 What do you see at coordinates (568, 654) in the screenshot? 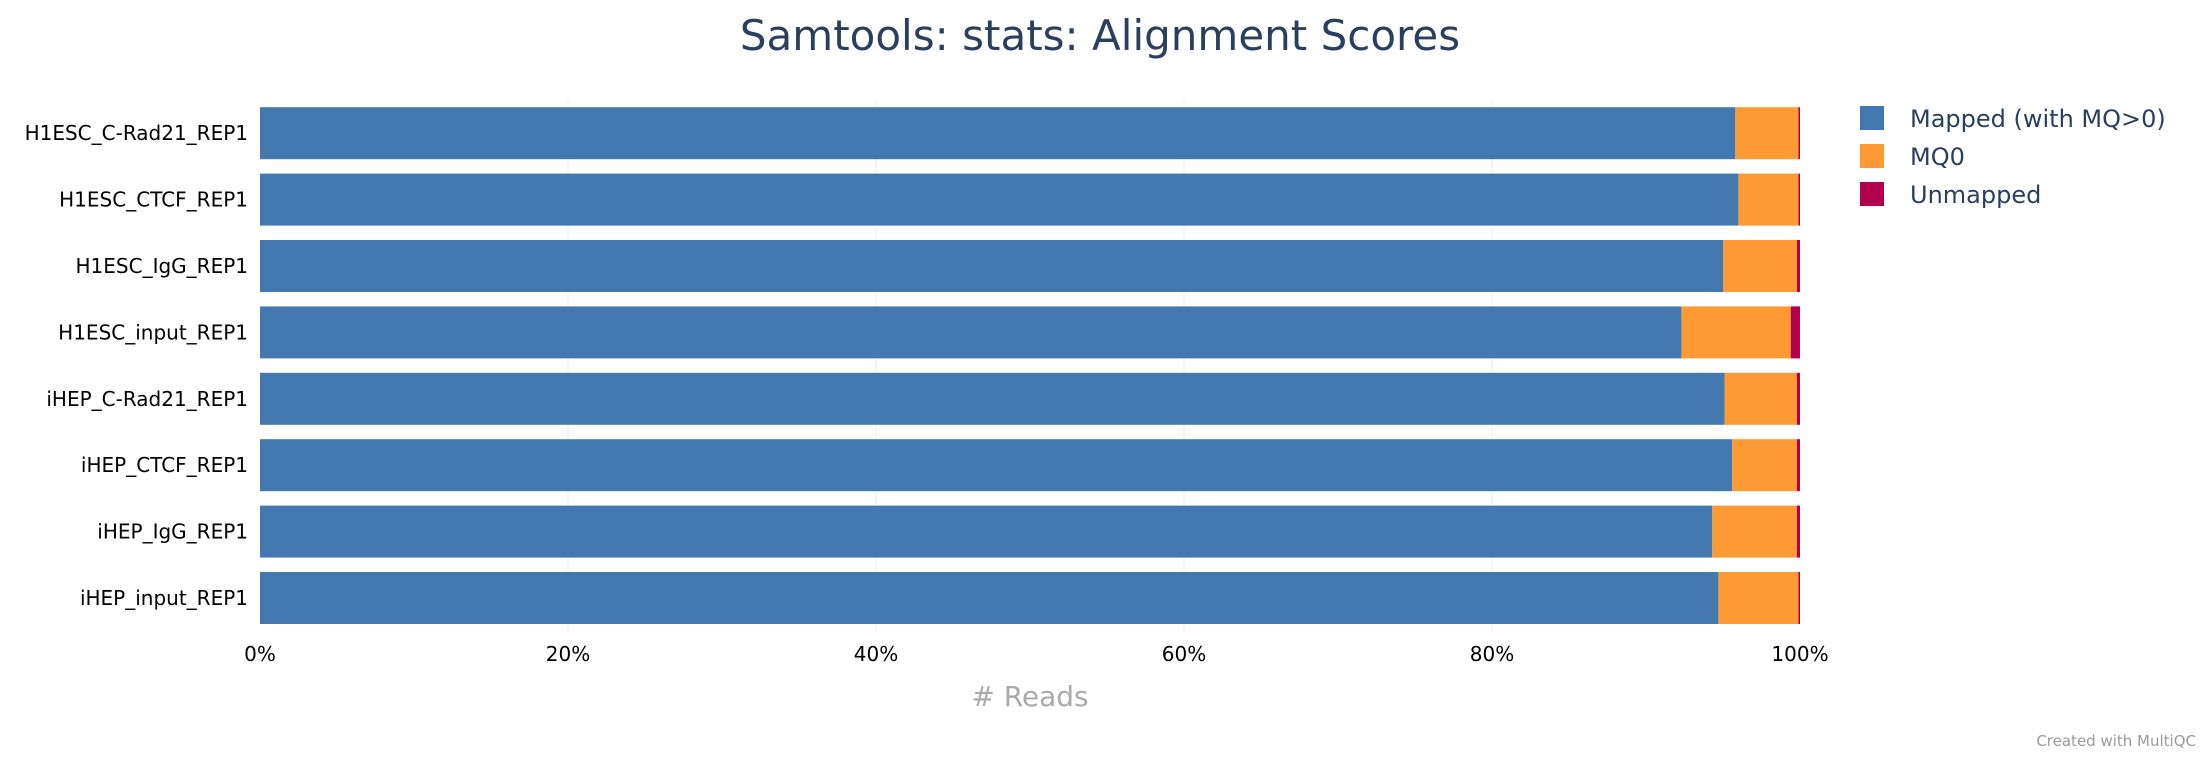
I see `x-tick-label: 20%` at bounding box center [568, 654].